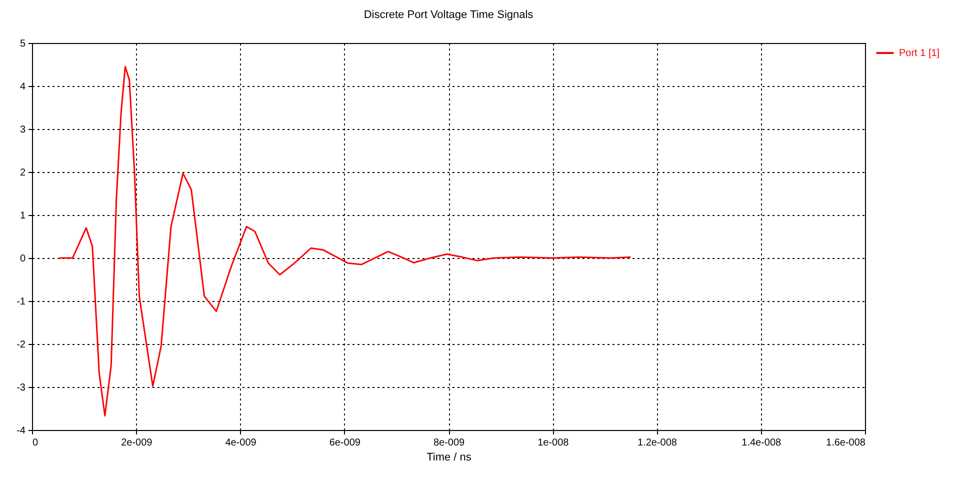 The image size is (971, 477). Describe the element at coordinates (23, 173) in the screenshot. I see `y-tick-label: 2` at that location.